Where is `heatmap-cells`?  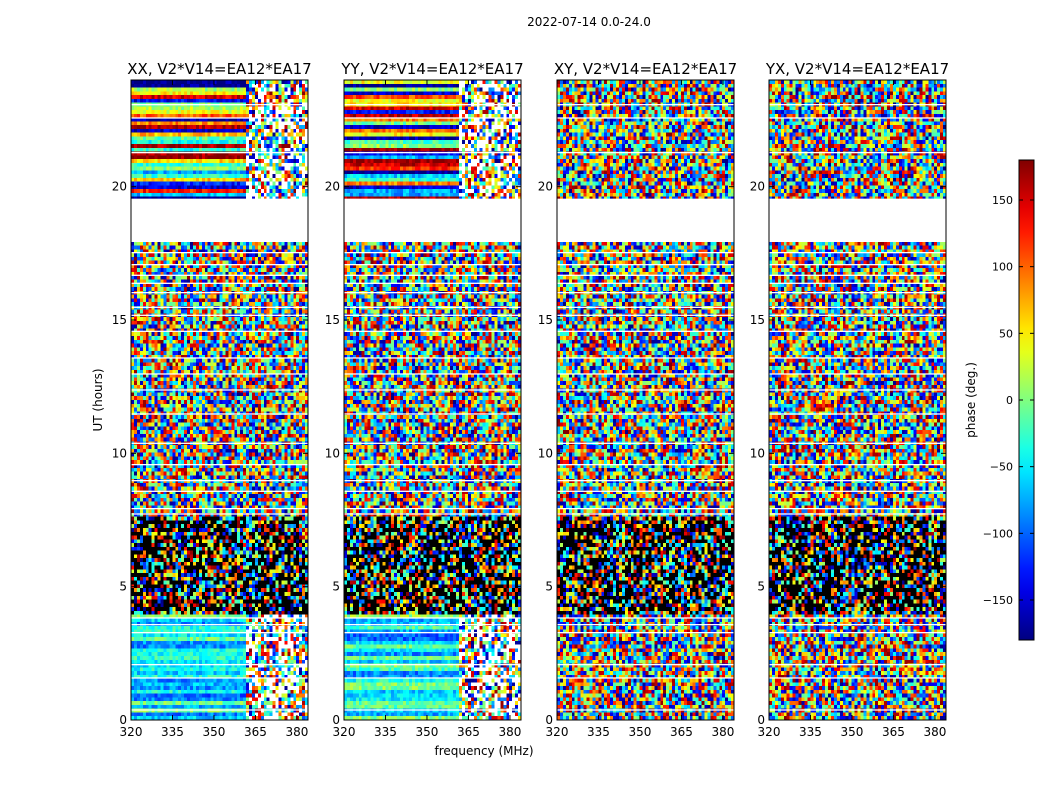 heatmap-cells is located at coordinates (858, 400).